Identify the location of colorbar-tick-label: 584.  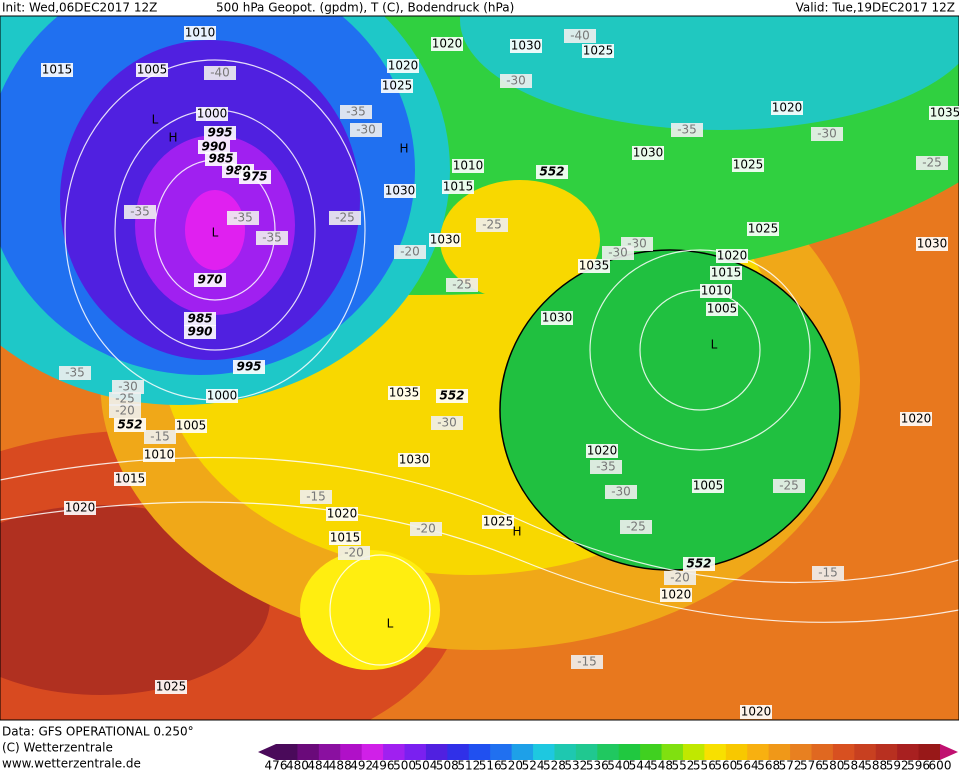
(854, 764).